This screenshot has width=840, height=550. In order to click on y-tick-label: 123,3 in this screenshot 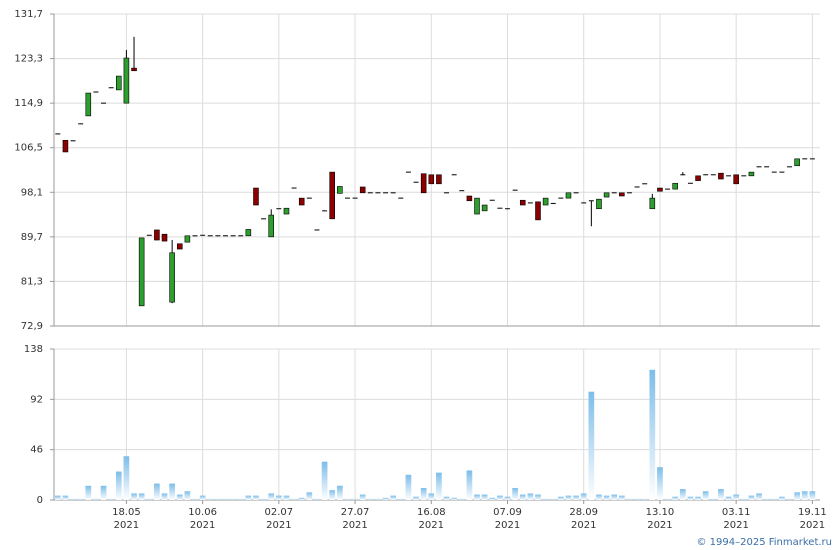, I will do `click(28, 59)`.